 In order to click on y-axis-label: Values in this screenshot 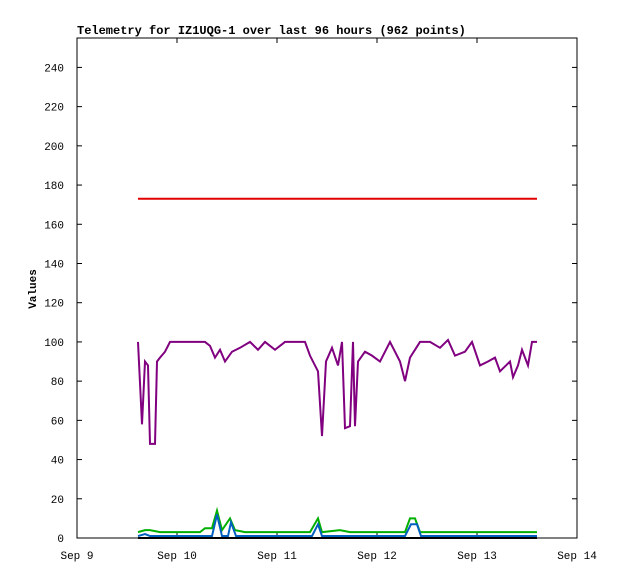, I will do `click(34, 289)`.